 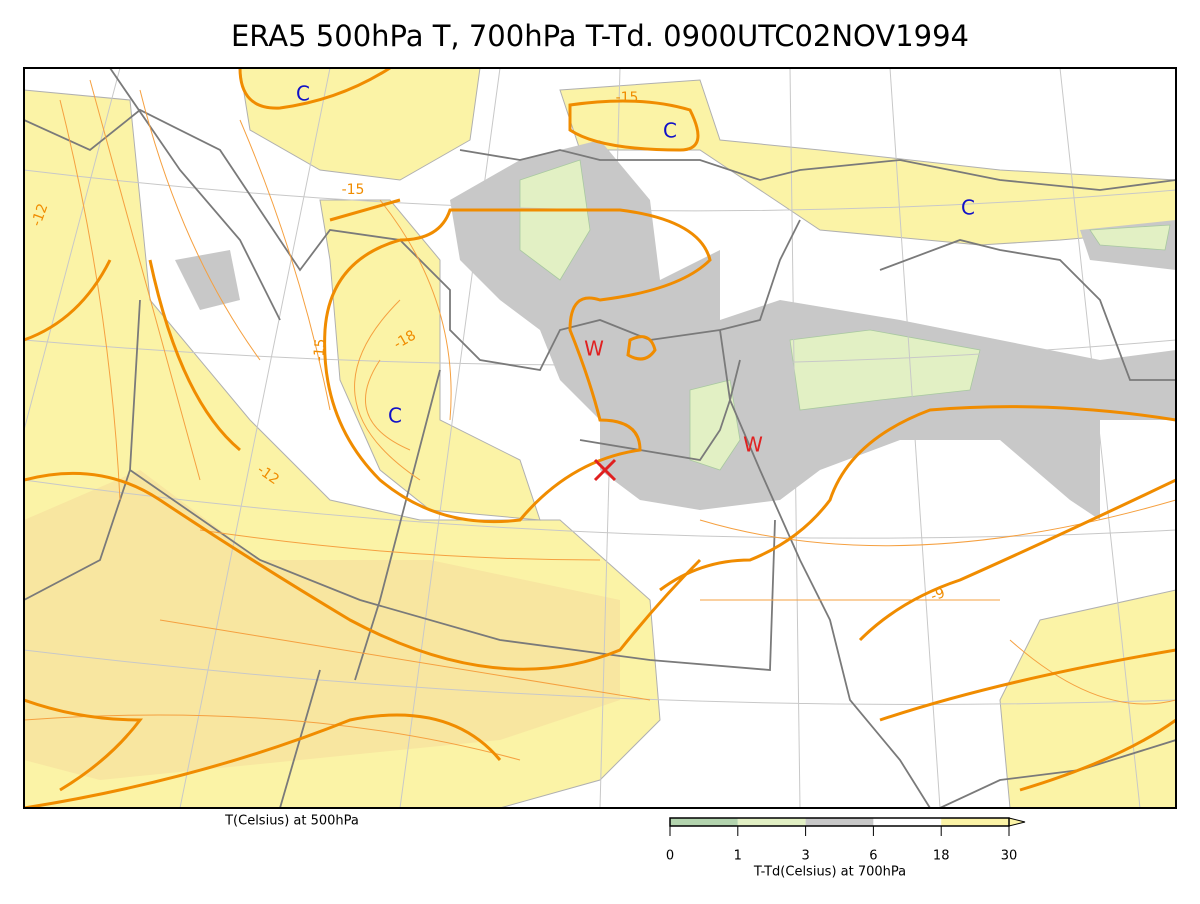 I want to click on colorbar: 0 1 3 6 18 30, so click(x=846, y=840).